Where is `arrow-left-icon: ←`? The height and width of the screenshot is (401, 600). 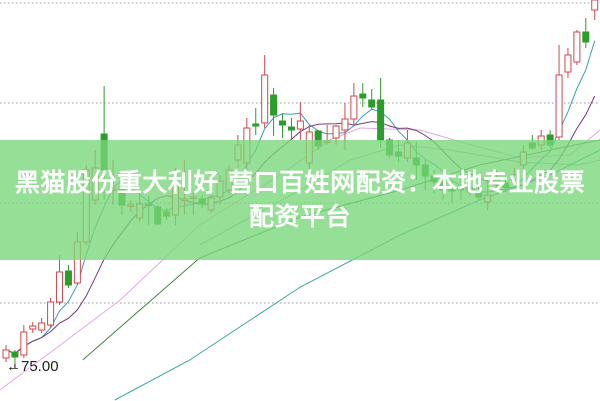 arrow-left-icon: ← is located at coordinates (13, 366).